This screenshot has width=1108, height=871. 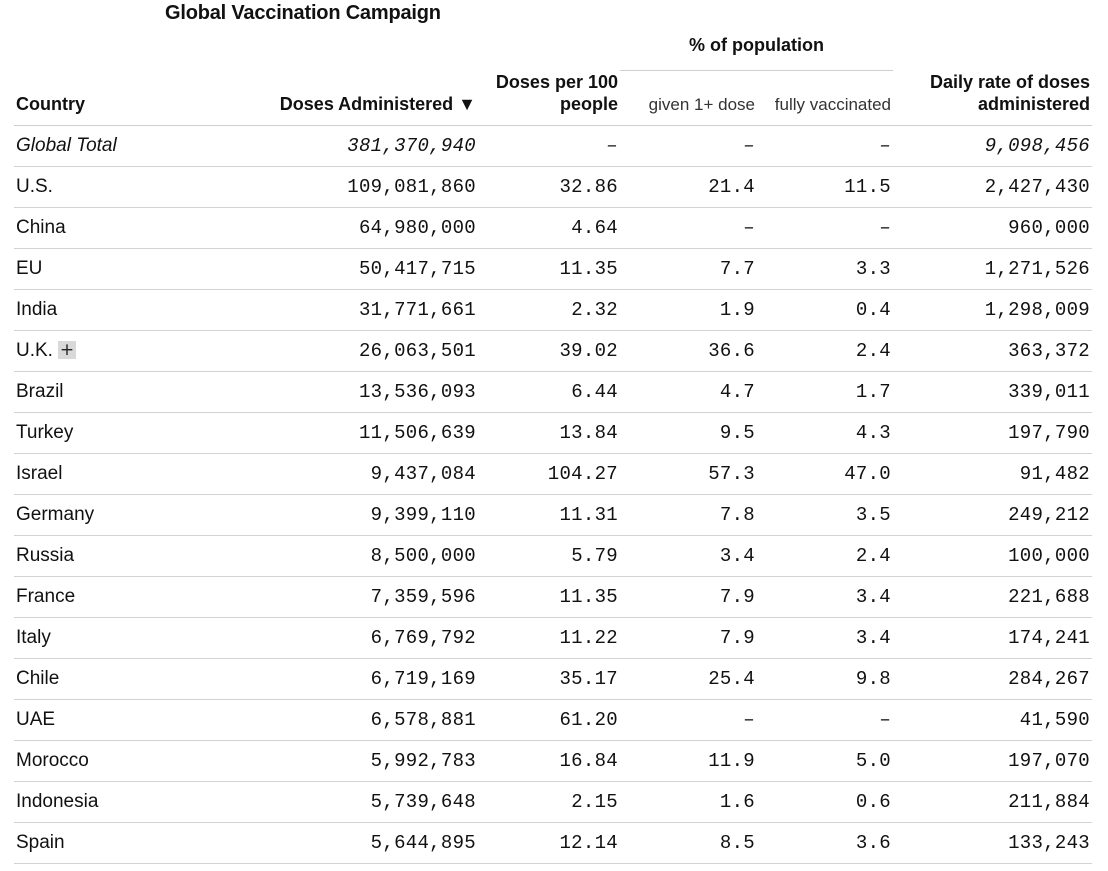 I want to click on country-name: Indonesia, so click(x=139, y=802).